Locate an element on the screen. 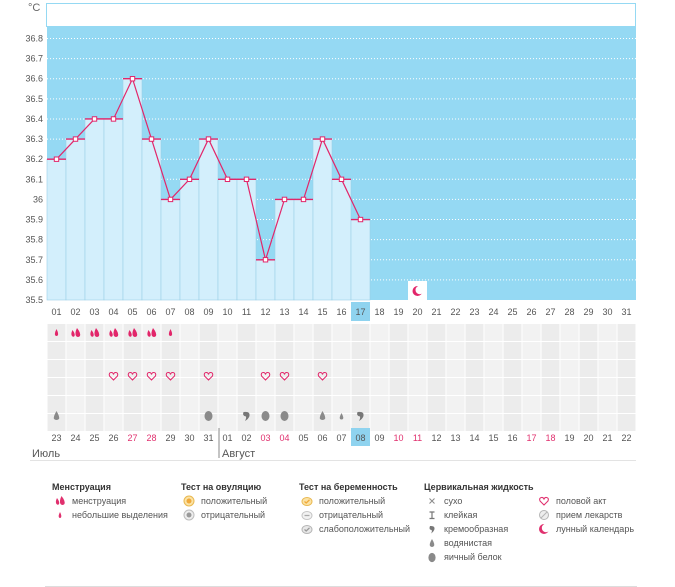  calendar-date-label: 17 is located at coordinates (531, 438).